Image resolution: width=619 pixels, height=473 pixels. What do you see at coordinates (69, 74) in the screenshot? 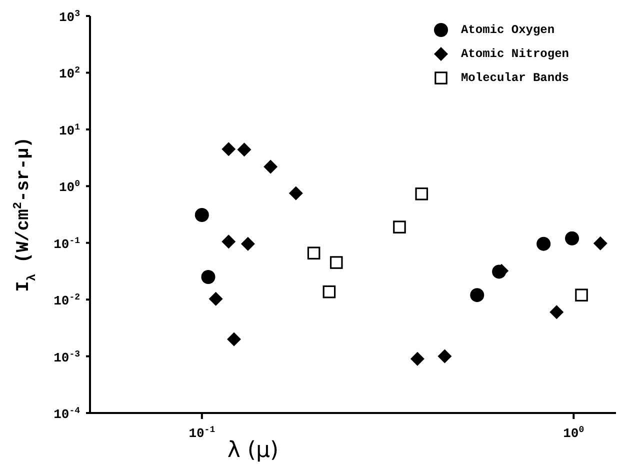
I see `y-tick-label: 10$^{2}$` at bounding box center [69, 74].